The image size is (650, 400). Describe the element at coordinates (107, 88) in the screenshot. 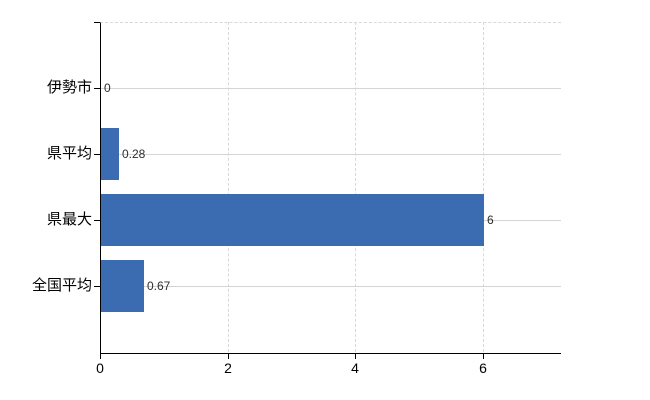

I see `value-label: 0` at that location.